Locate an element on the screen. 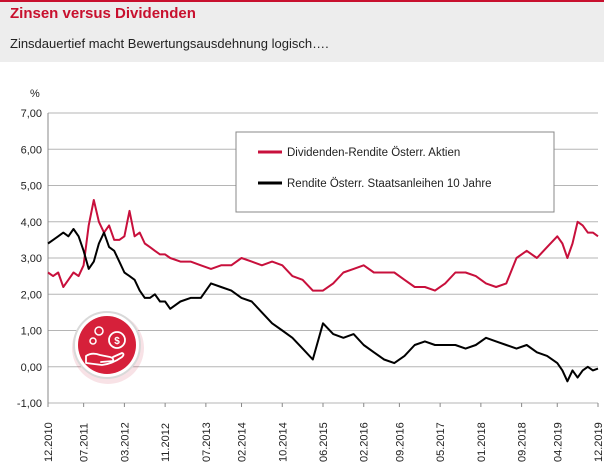 The width and height of the screenshot is (604, 466). y-axis-label: % is located at coordinates (35, 94).